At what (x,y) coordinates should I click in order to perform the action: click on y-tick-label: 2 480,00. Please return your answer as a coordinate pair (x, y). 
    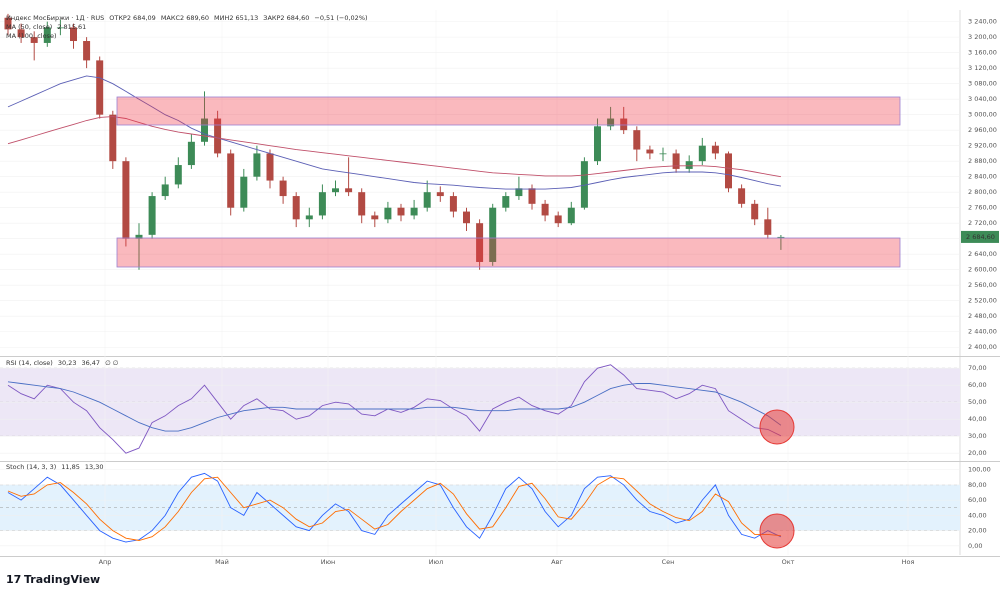
    Looking at the image, I should click on (982, 316).